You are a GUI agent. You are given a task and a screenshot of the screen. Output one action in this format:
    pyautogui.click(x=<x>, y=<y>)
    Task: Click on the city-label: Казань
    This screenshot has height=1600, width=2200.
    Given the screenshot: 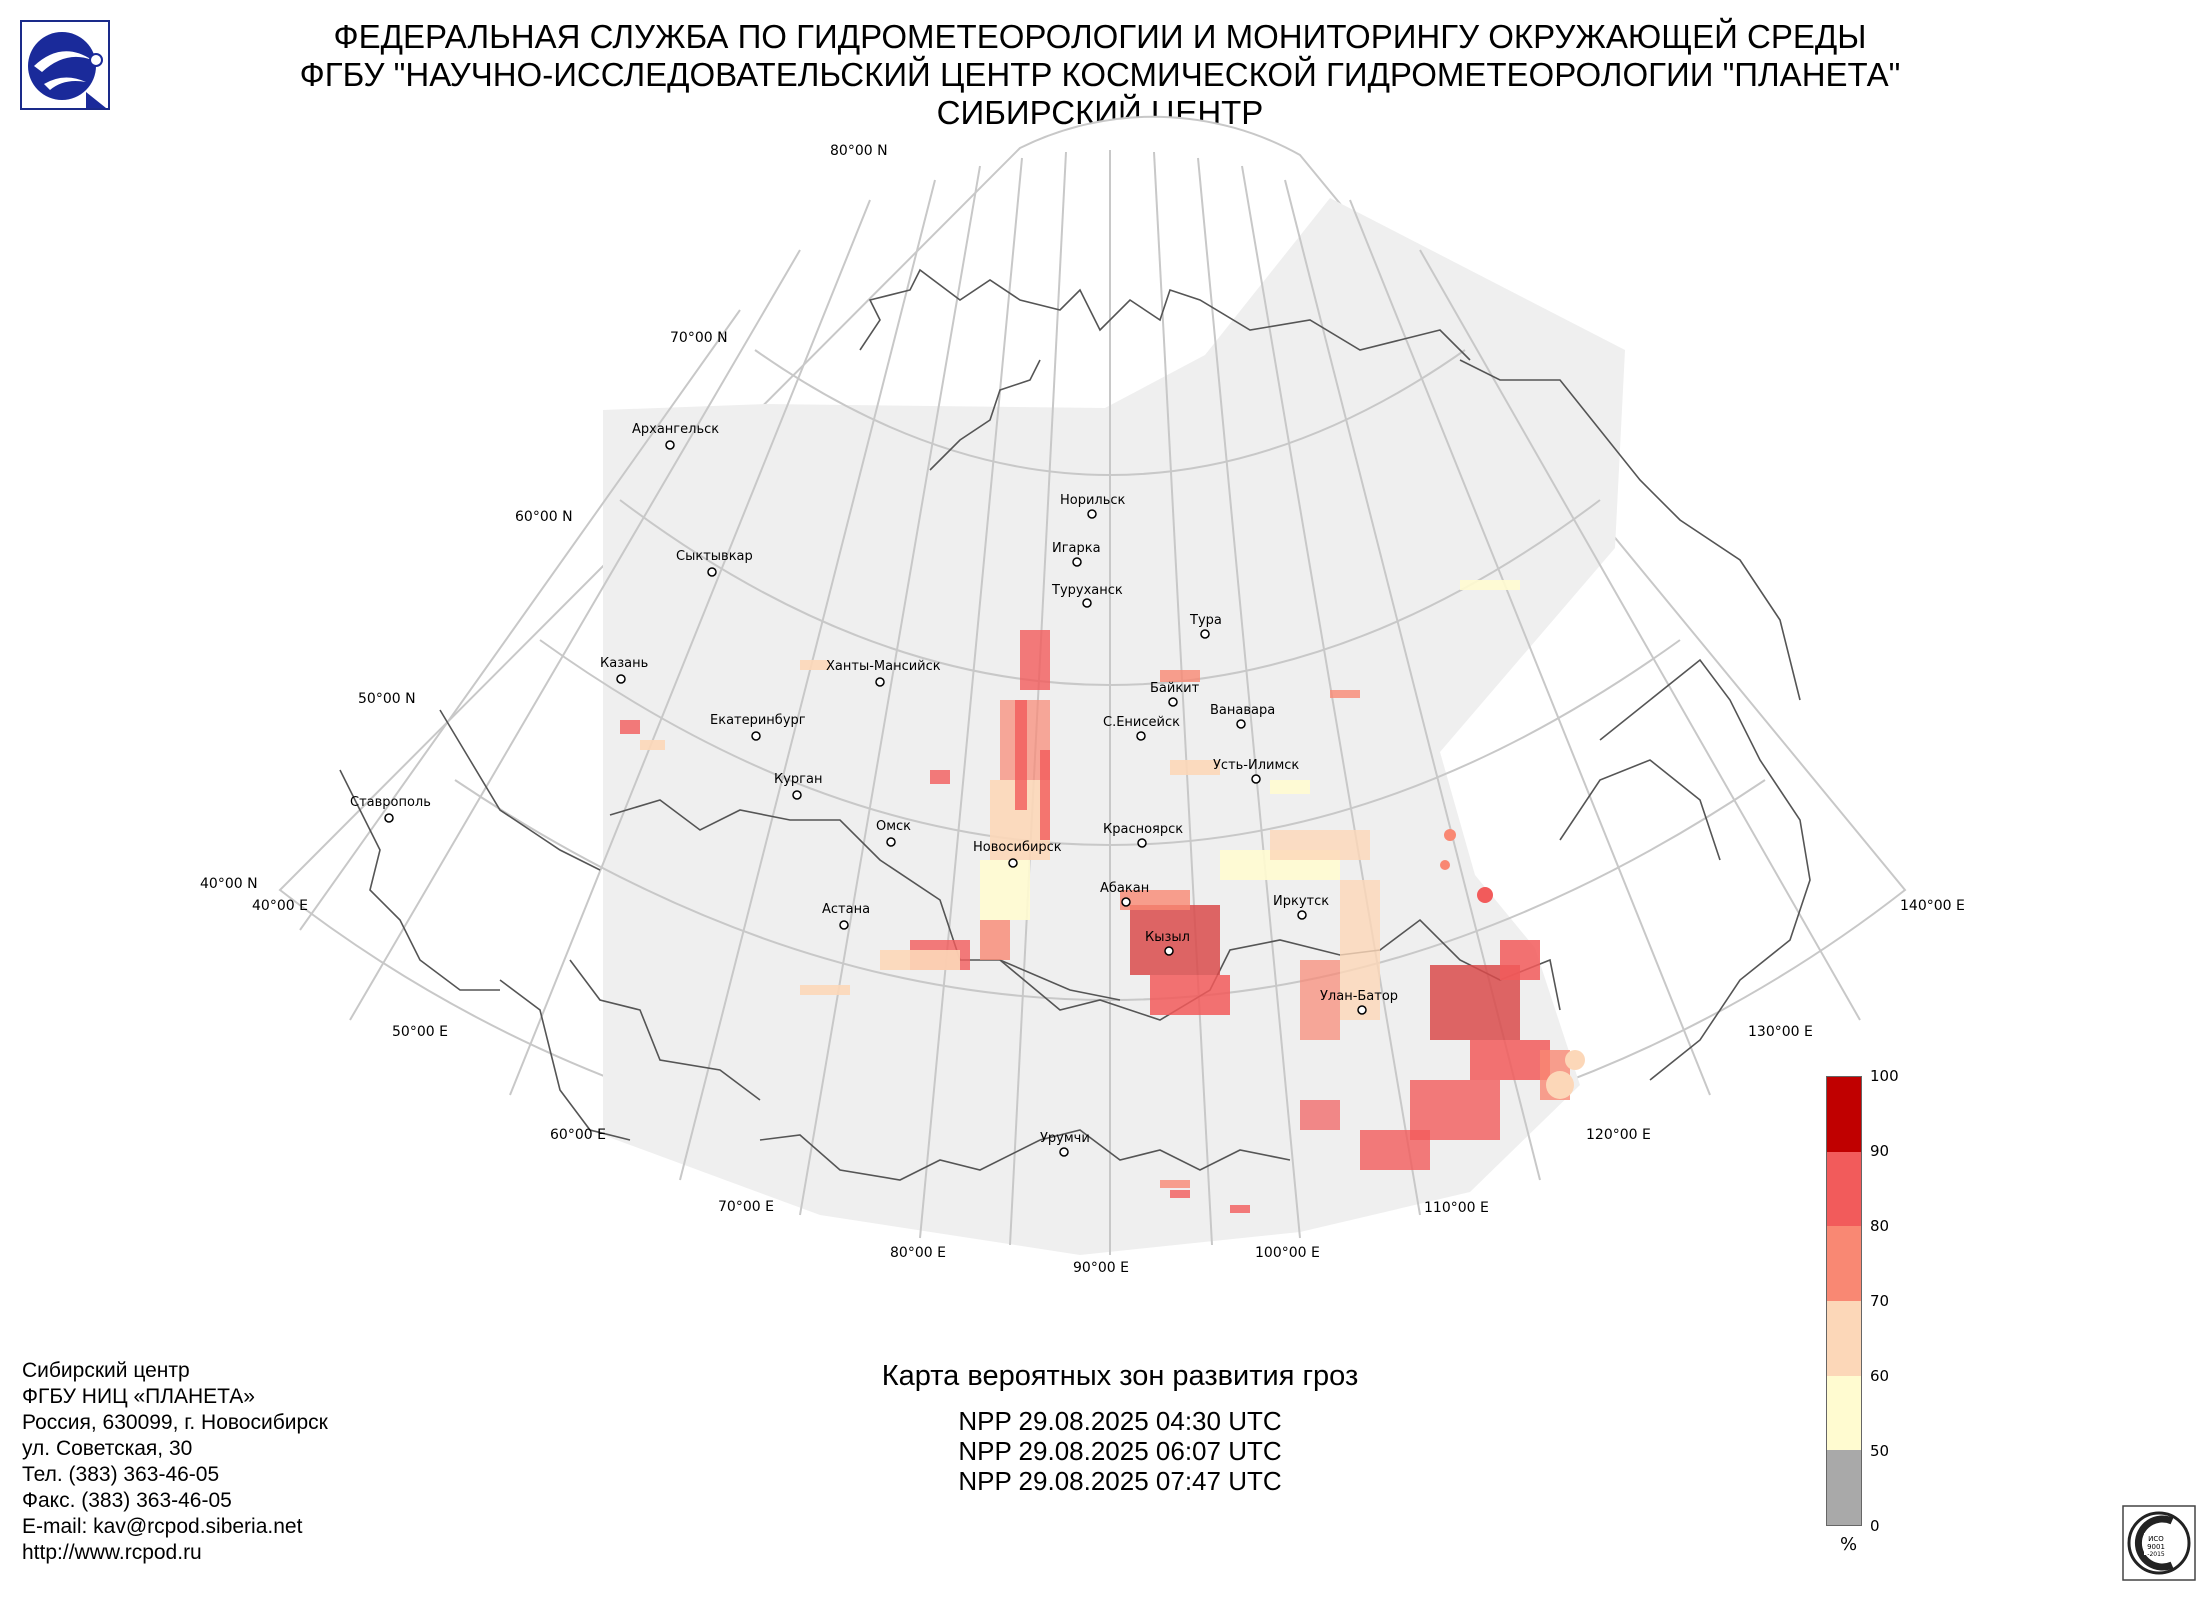 What is the action you would take?
    pyautogui.click(x=624, y=663)
    